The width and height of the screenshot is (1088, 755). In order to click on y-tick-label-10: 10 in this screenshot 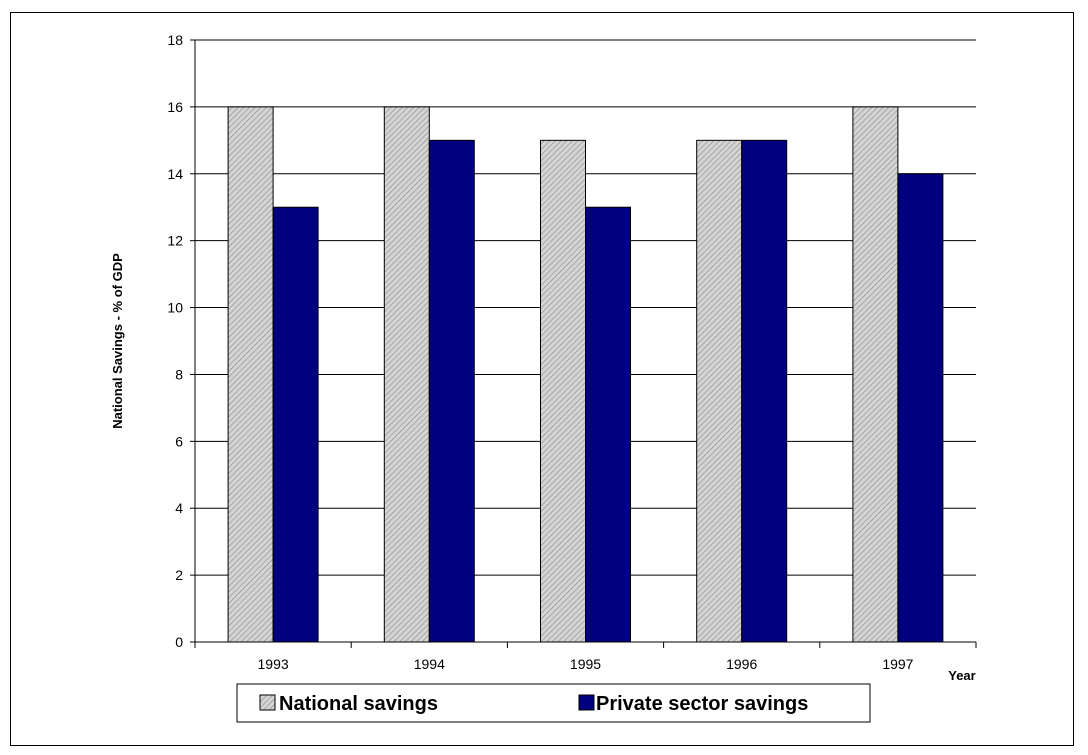, I will do `click(175, 308)`.